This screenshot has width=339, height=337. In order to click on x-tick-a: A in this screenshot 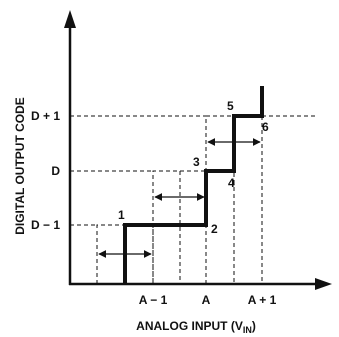, I will do `click(206, 300)`.